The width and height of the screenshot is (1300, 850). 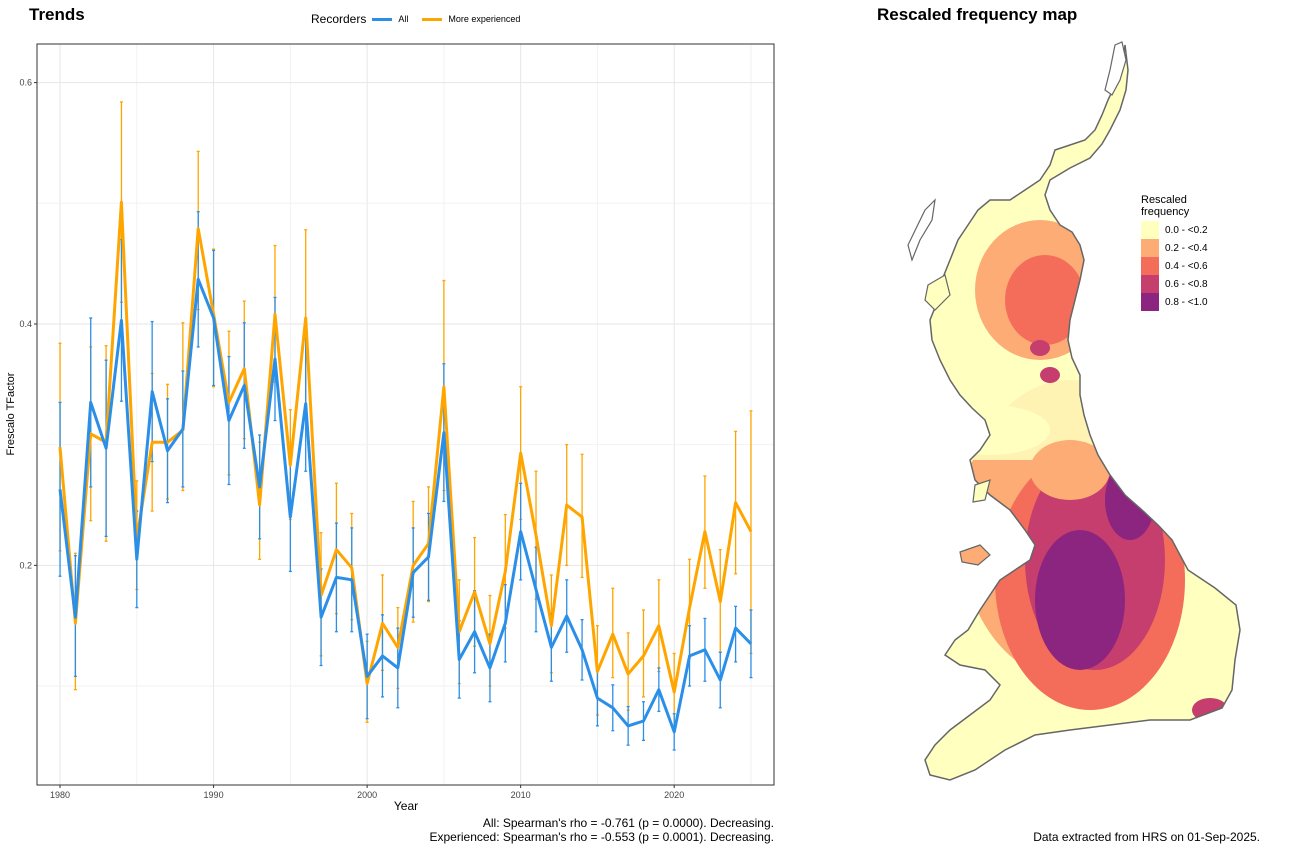 I want to click on map-legend-title-1: Rescaled, so click(x=1164, y=200).